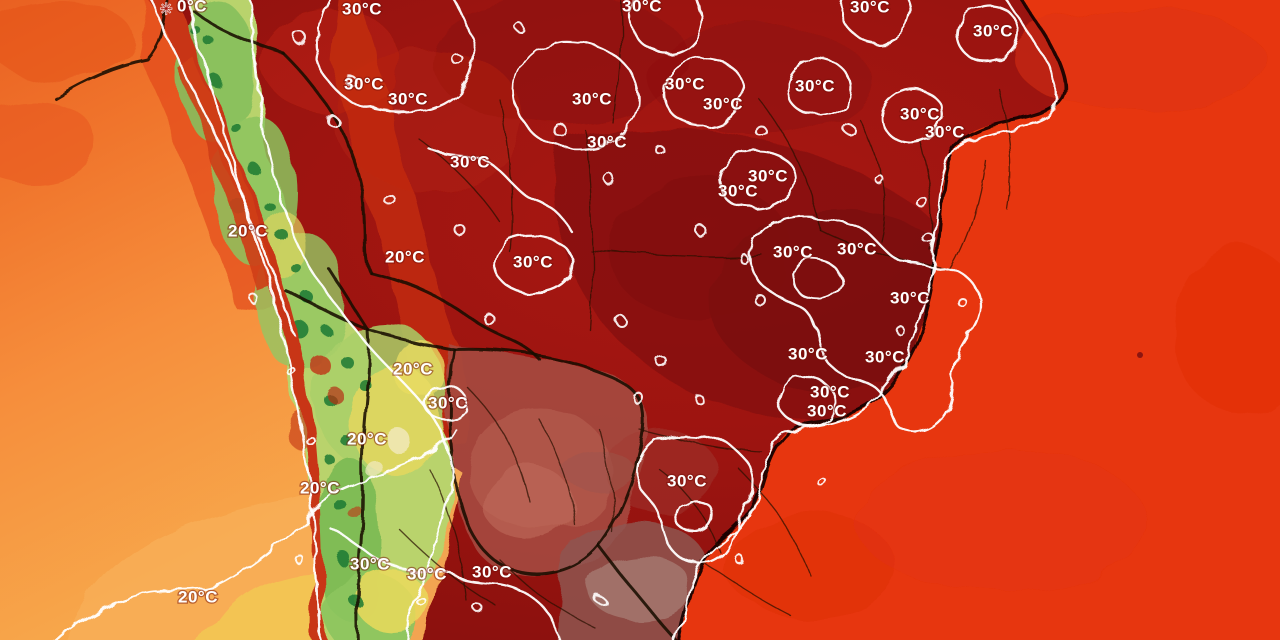  Describe the element at coordinates (363, 484) in the screenshot. I see `chile-argentina-border` at that location.